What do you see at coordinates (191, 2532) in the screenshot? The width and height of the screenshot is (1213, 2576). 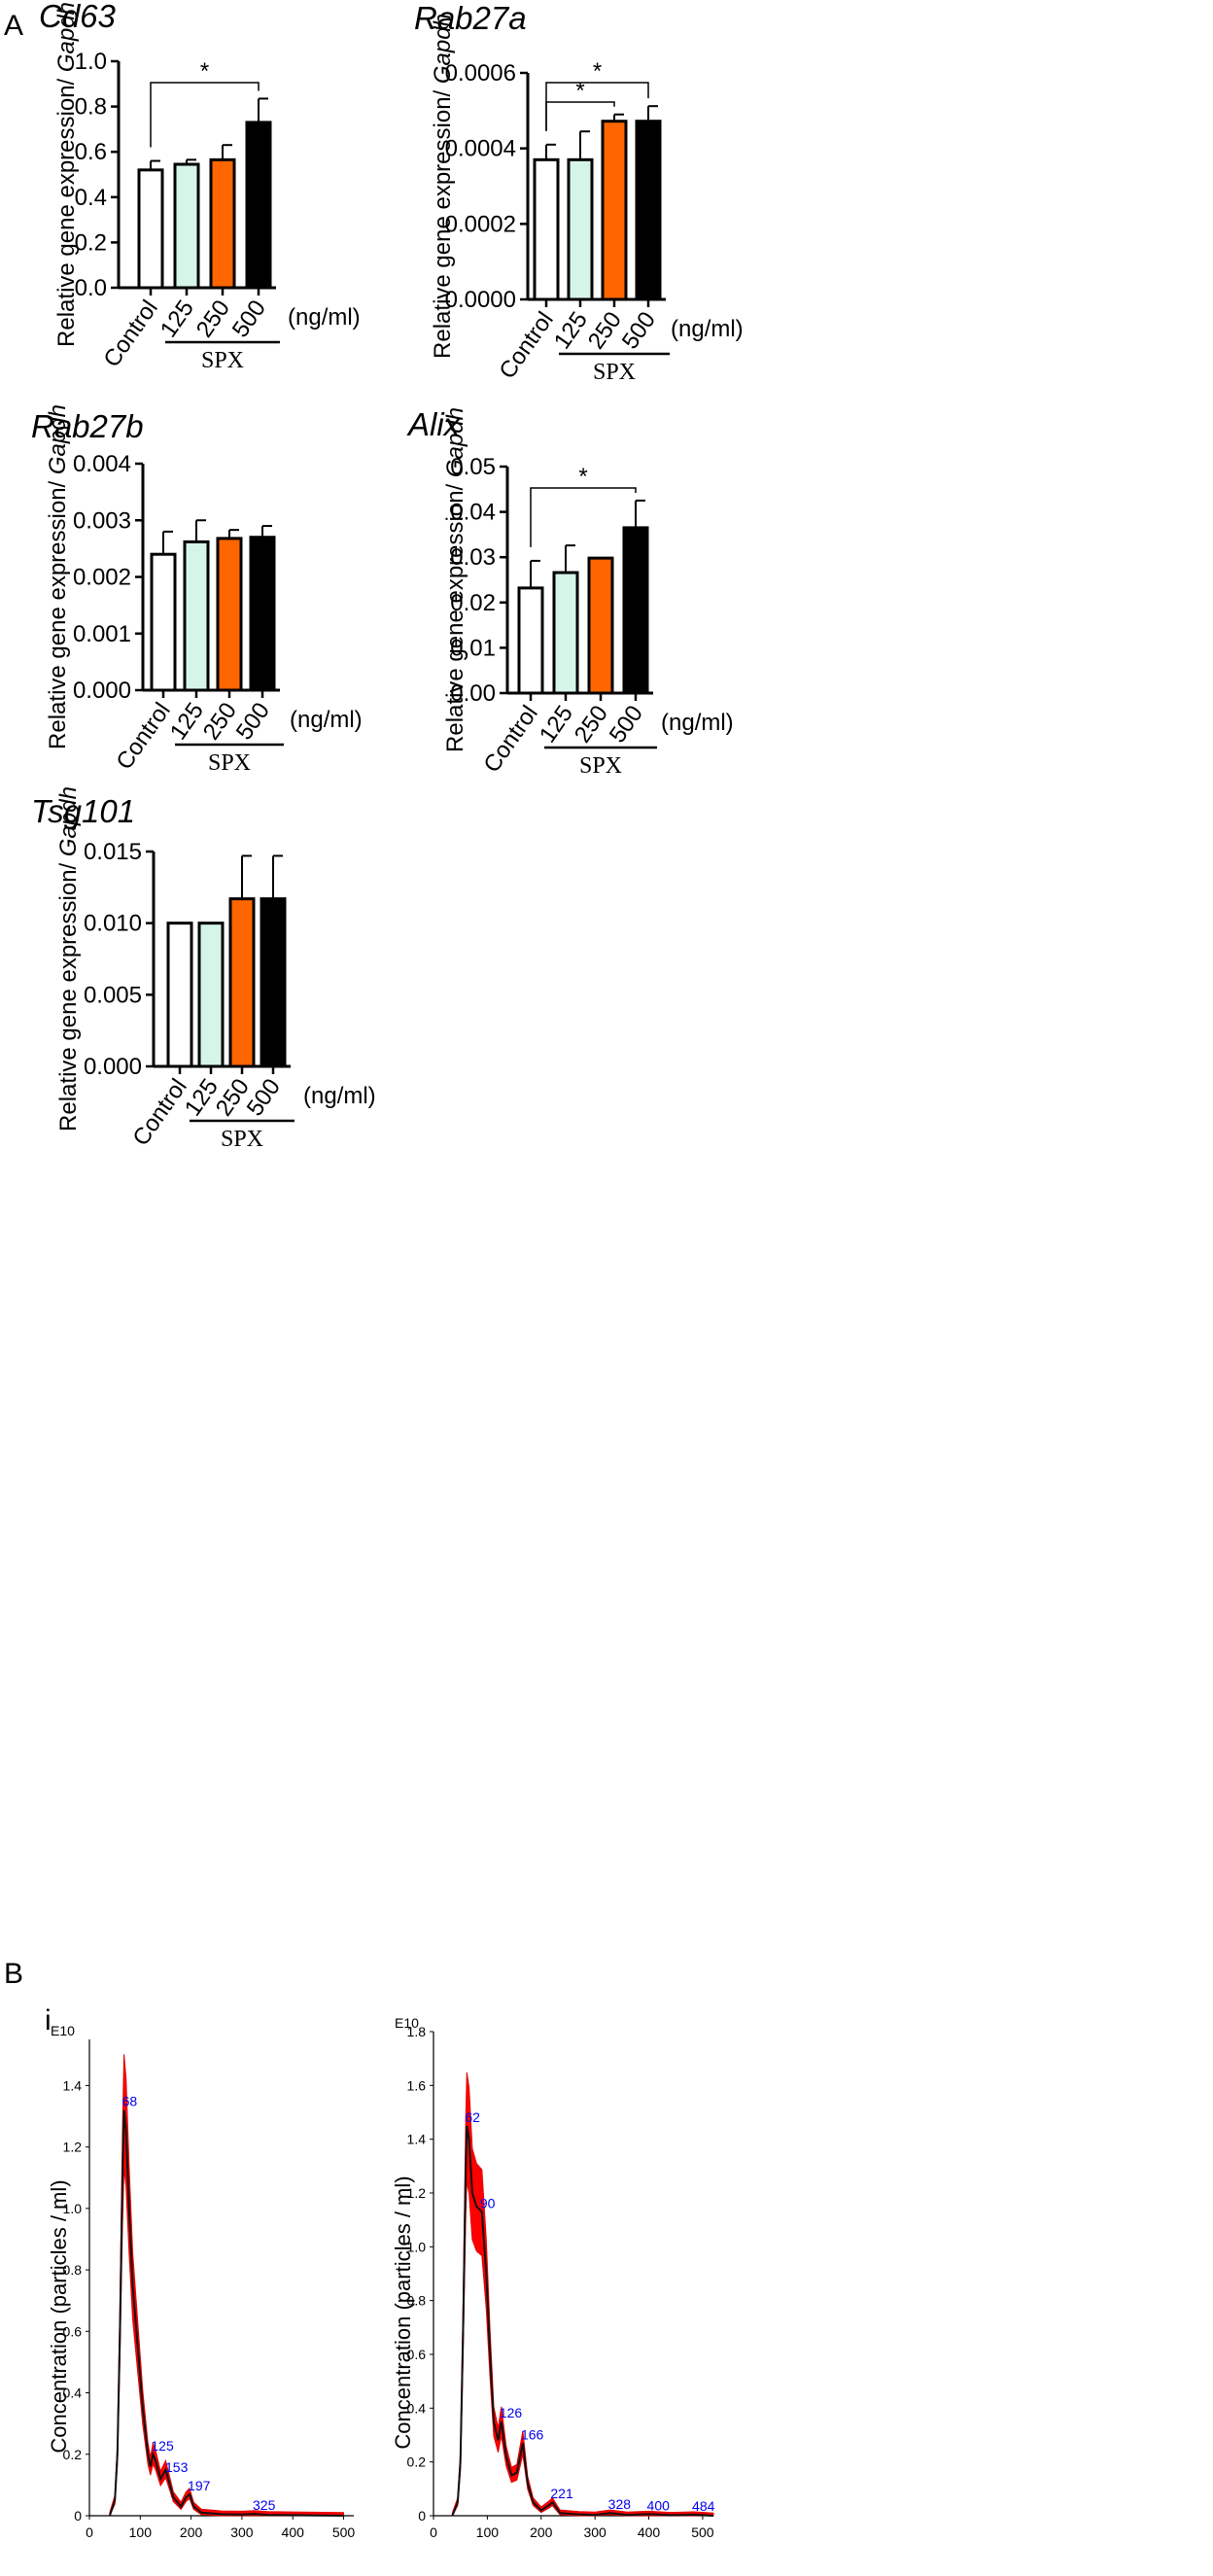 I see `x-tick-label: 200` at bounding box center [191, 2532].